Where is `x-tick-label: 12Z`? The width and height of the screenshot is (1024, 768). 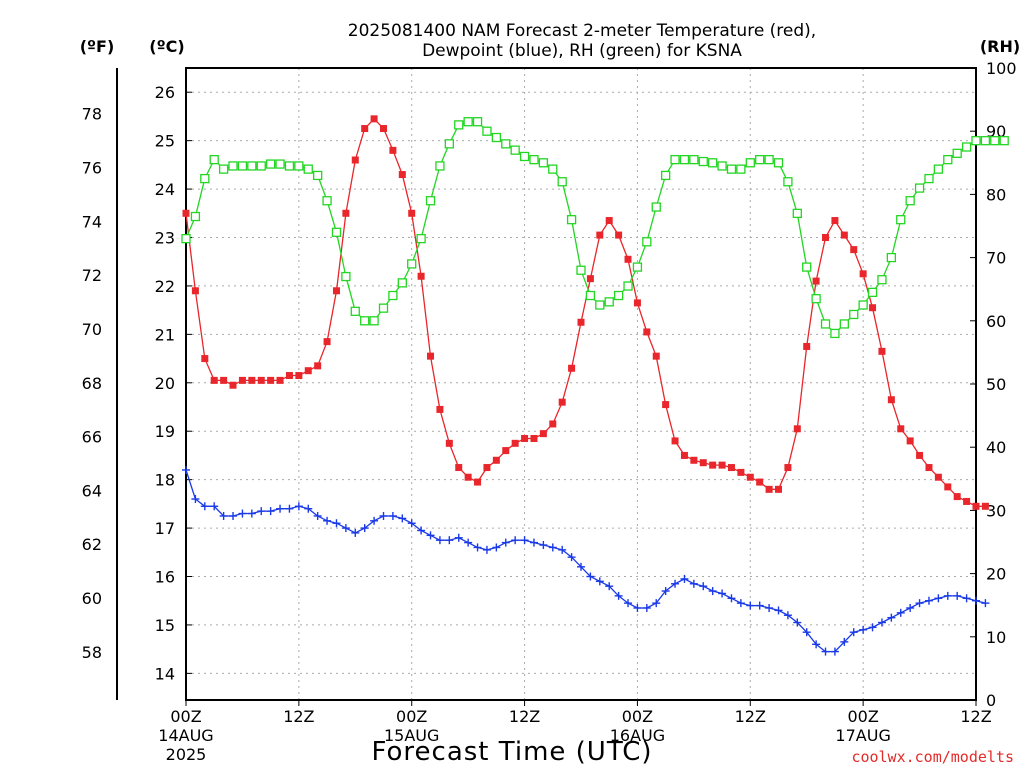
x-tick-label: 12Z is located at coordinates (975, 716).